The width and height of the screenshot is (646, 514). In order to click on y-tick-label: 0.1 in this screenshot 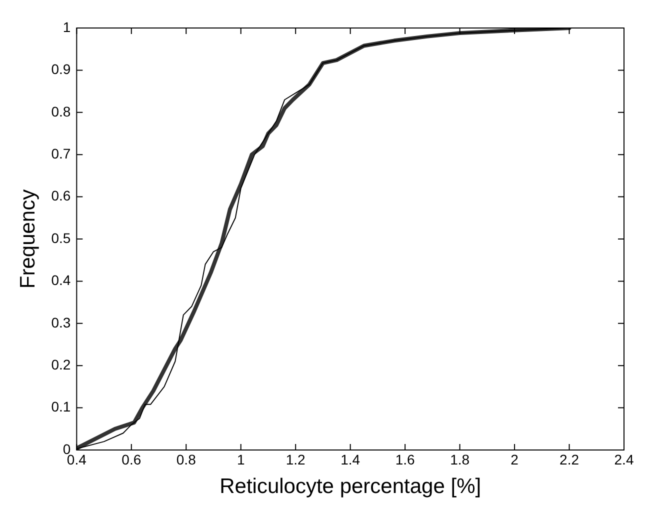, I will do `click(61, 406)`.